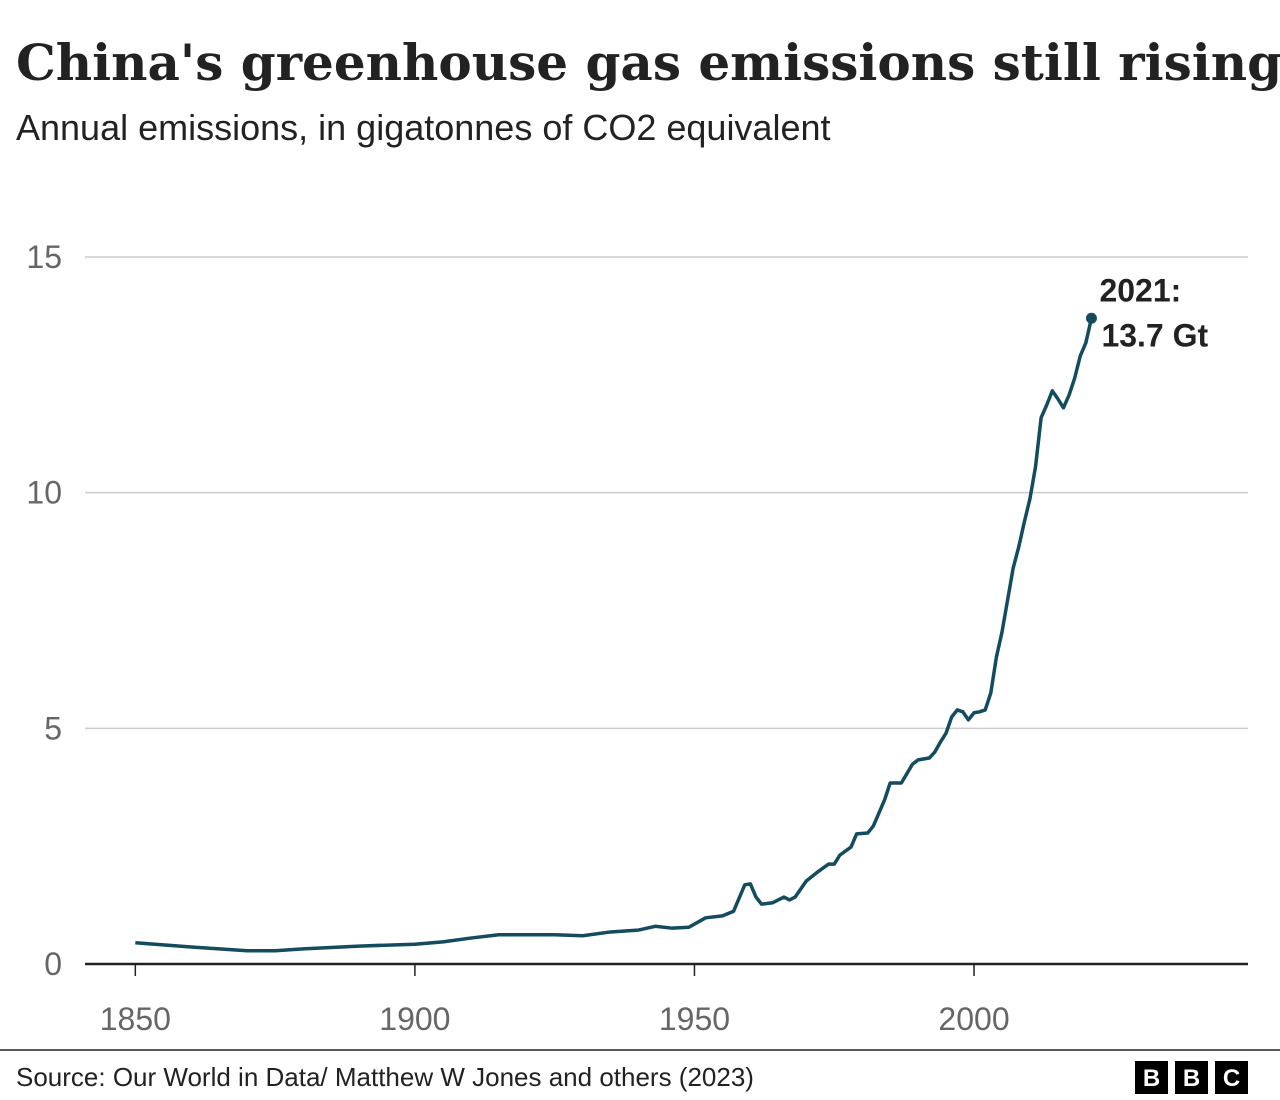 The image size is (1280, 1100). I want to click on x-tick-label: 1900, so click(414, 1019).